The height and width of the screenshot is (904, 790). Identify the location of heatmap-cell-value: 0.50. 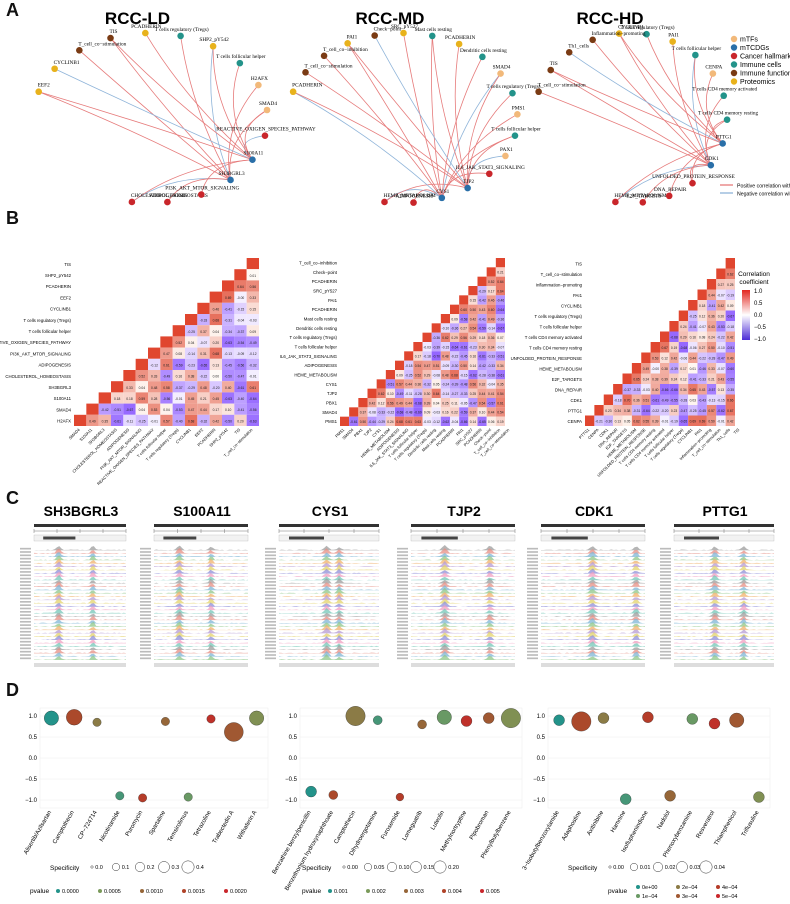
(711, 422).